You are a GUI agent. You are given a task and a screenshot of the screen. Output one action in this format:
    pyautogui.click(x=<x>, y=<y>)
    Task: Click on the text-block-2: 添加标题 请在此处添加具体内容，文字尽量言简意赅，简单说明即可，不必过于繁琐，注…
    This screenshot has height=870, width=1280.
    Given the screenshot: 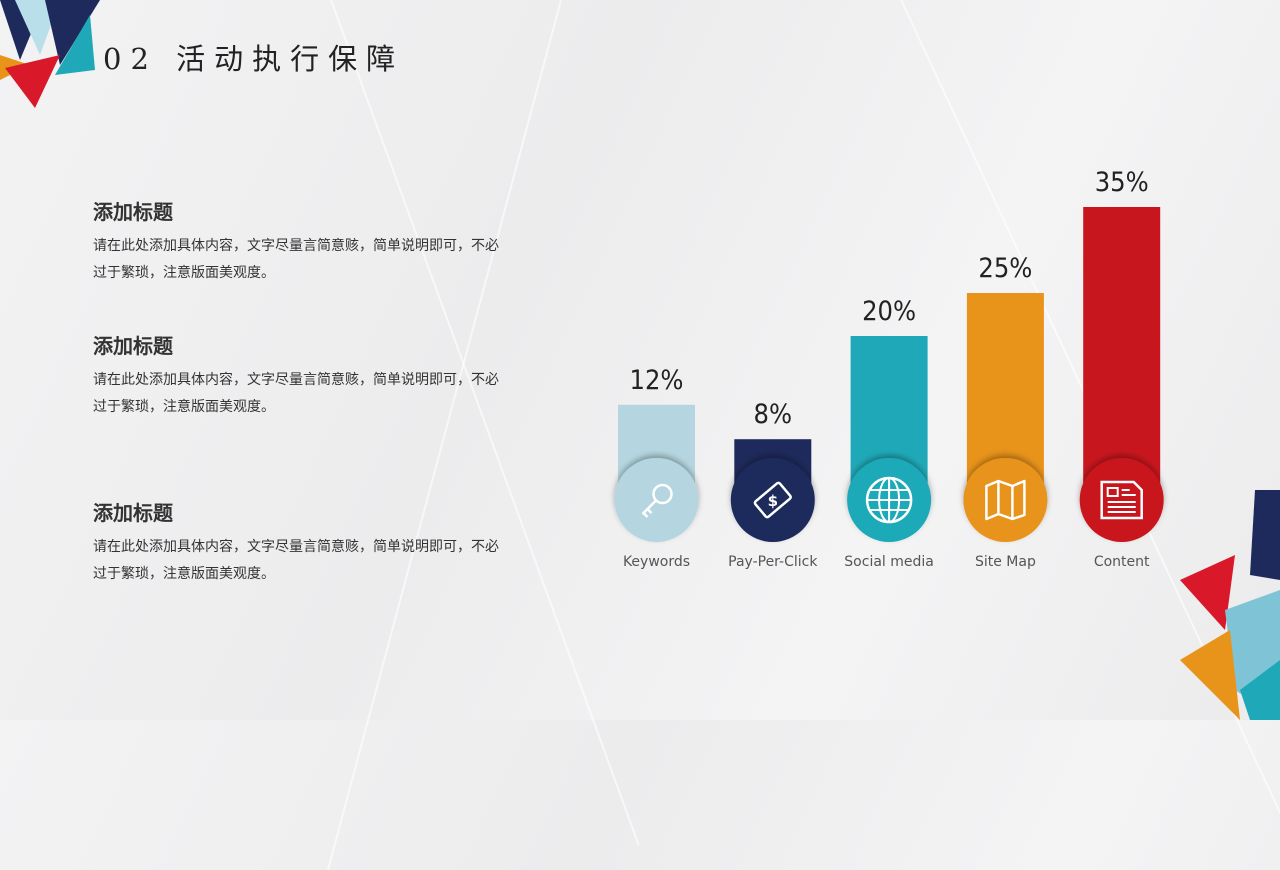 What is the action you would take?
    pyautogui.click(x=298, y=375)
    